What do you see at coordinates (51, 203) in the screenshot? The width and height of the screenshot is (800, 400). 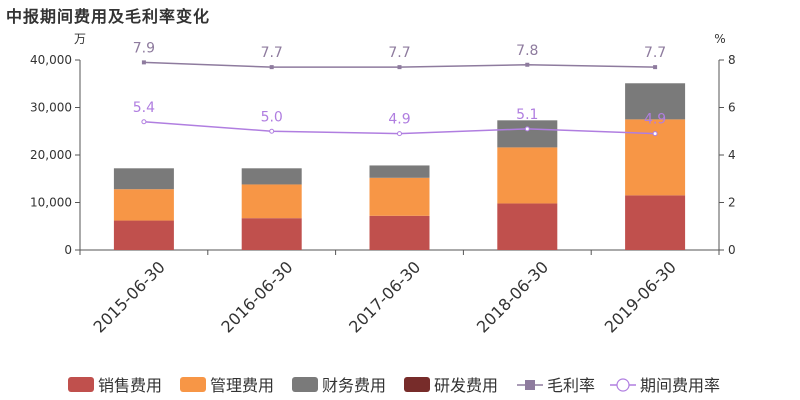 I see `left-tick-label: 10,000` at bounding box center [51, 203].